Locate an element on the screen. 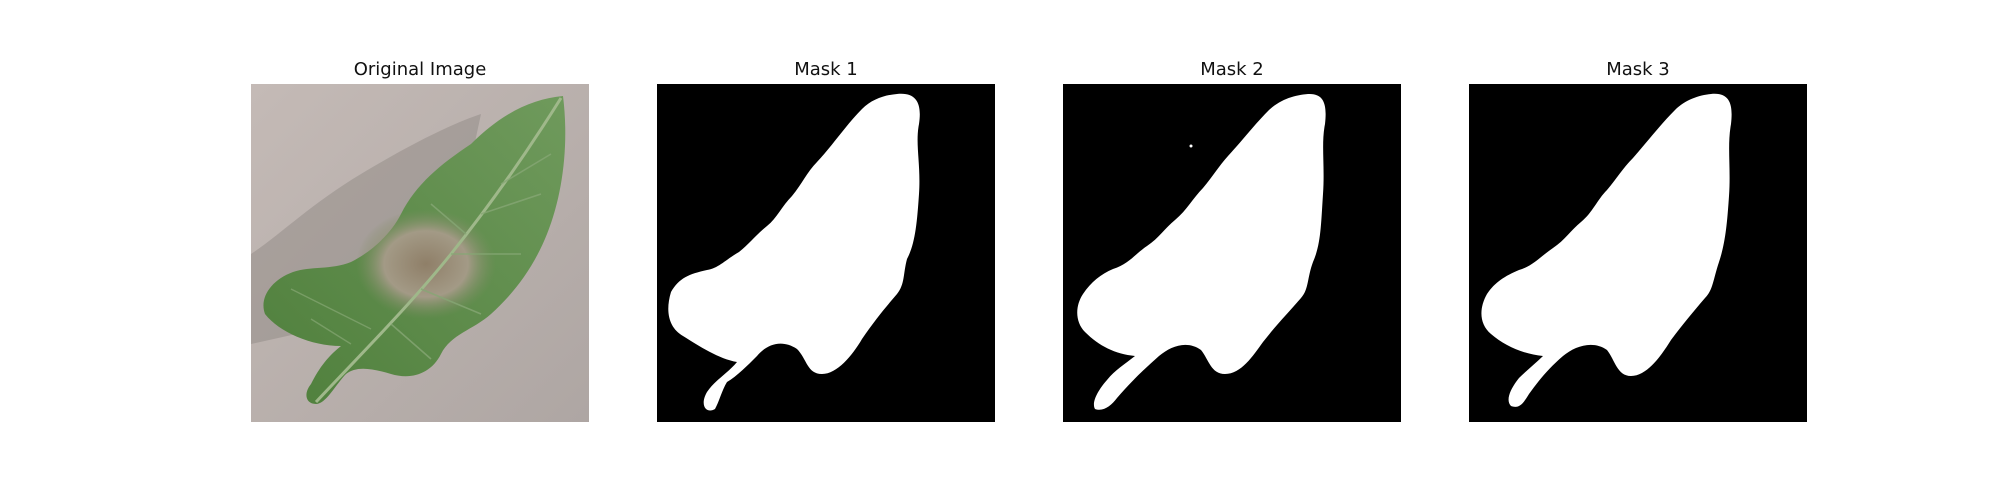  mask-2-region is located at coordinates (1201, 251).